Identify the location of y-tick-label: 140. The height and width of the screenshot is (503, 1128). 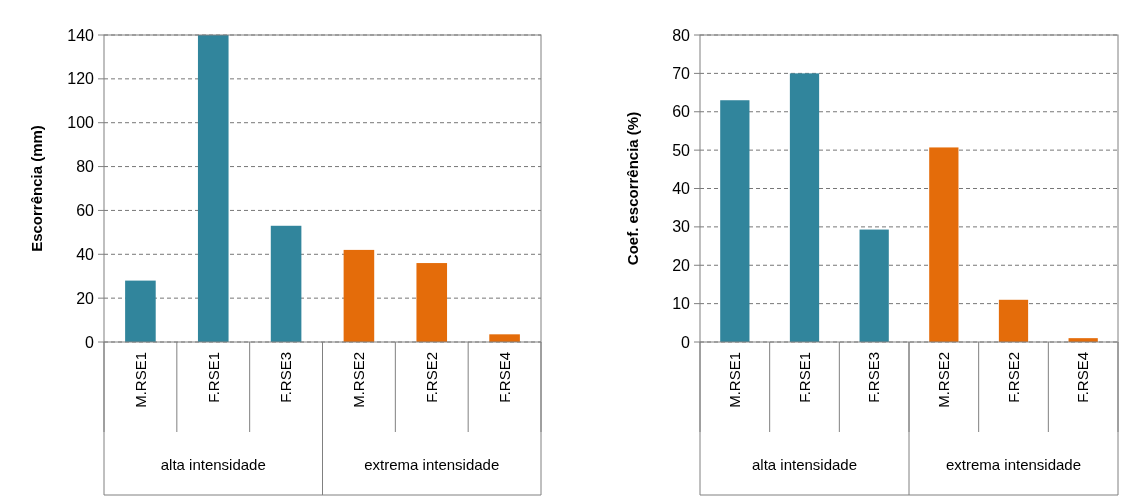
(81, 35).